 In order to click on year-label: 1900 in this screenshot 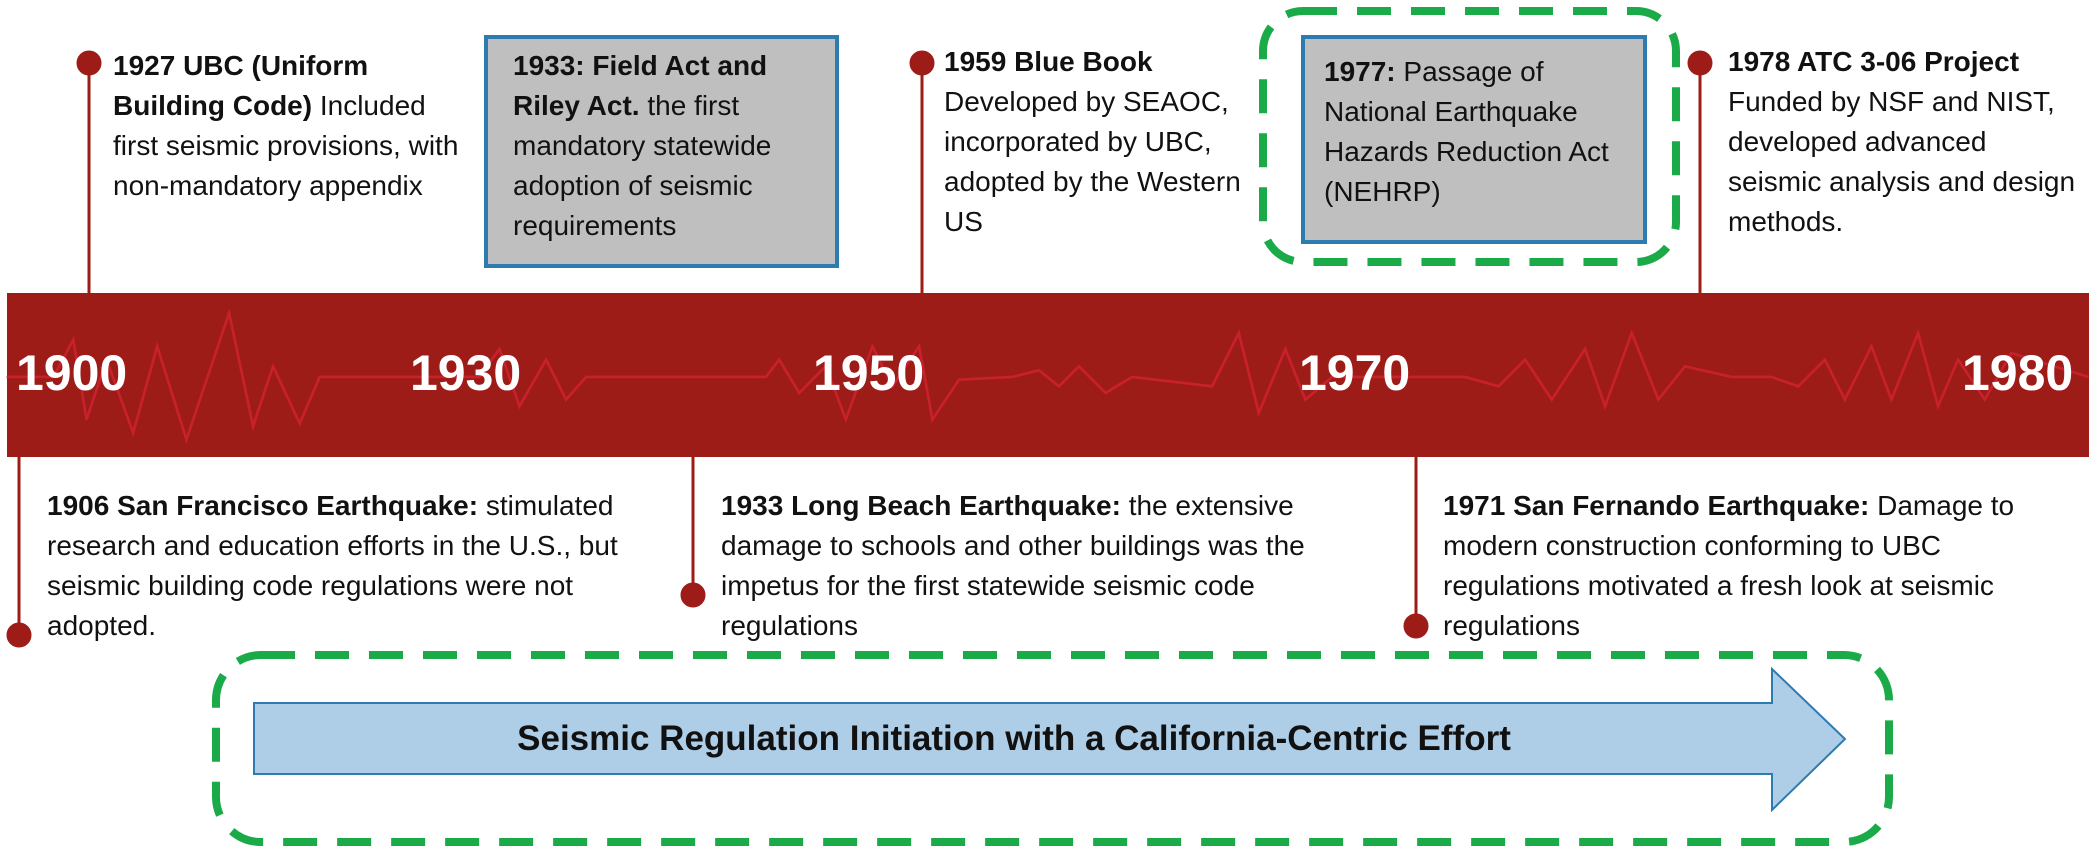, I will do `click(72, 373)`.